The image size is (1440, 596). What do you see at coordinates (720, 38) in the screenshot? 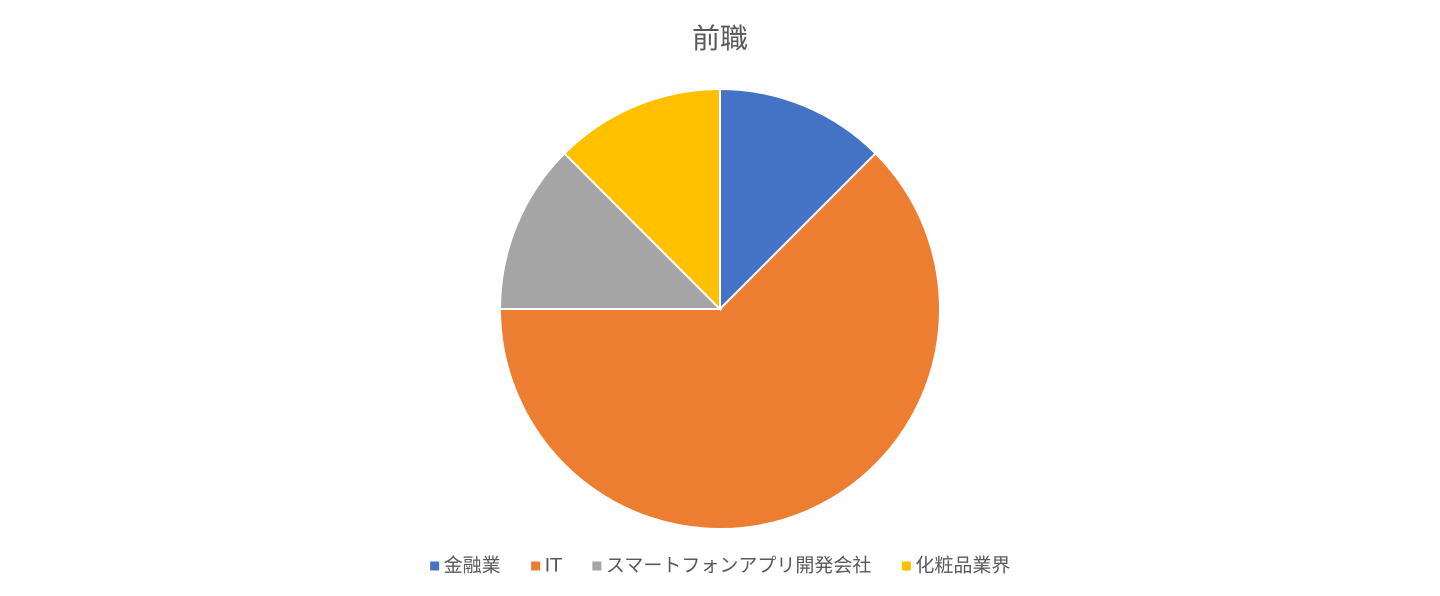
I see `chart-title: 前職` at bounding box center [720, 38].